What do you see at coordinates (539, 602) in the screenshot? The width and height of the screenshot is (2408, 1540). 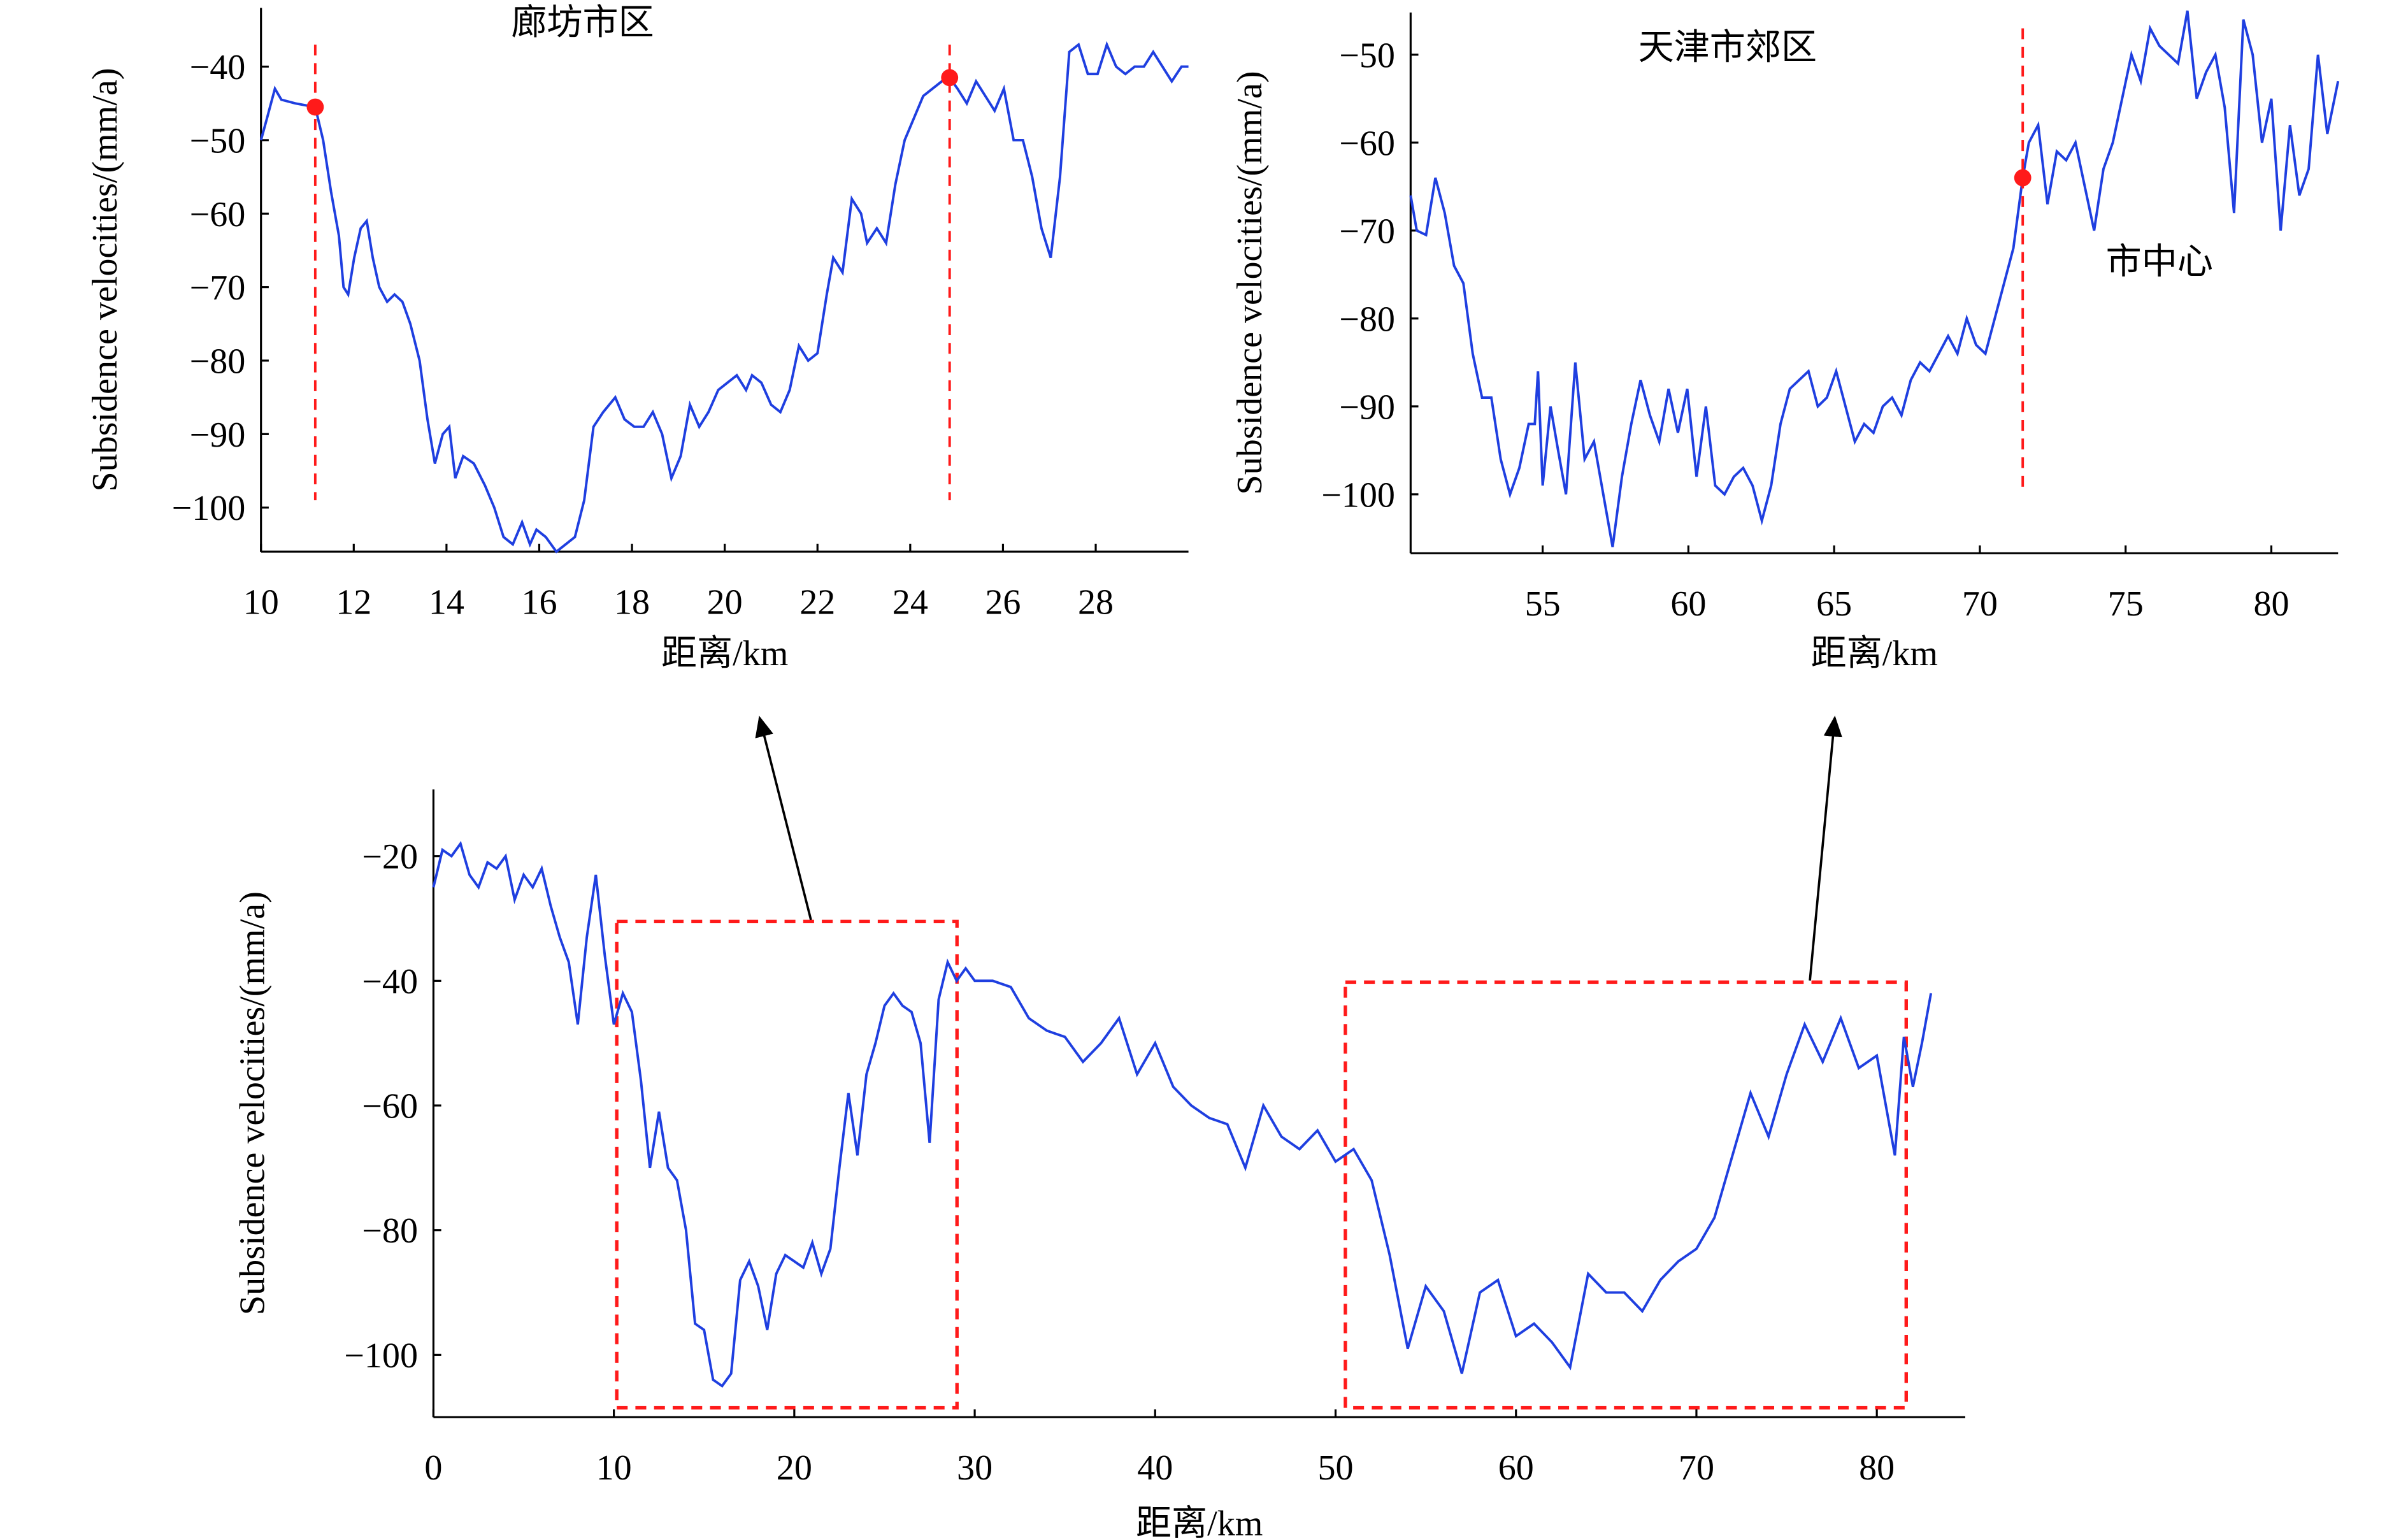 I see `x-tick-label: 16` at bounding box center [539, 602].